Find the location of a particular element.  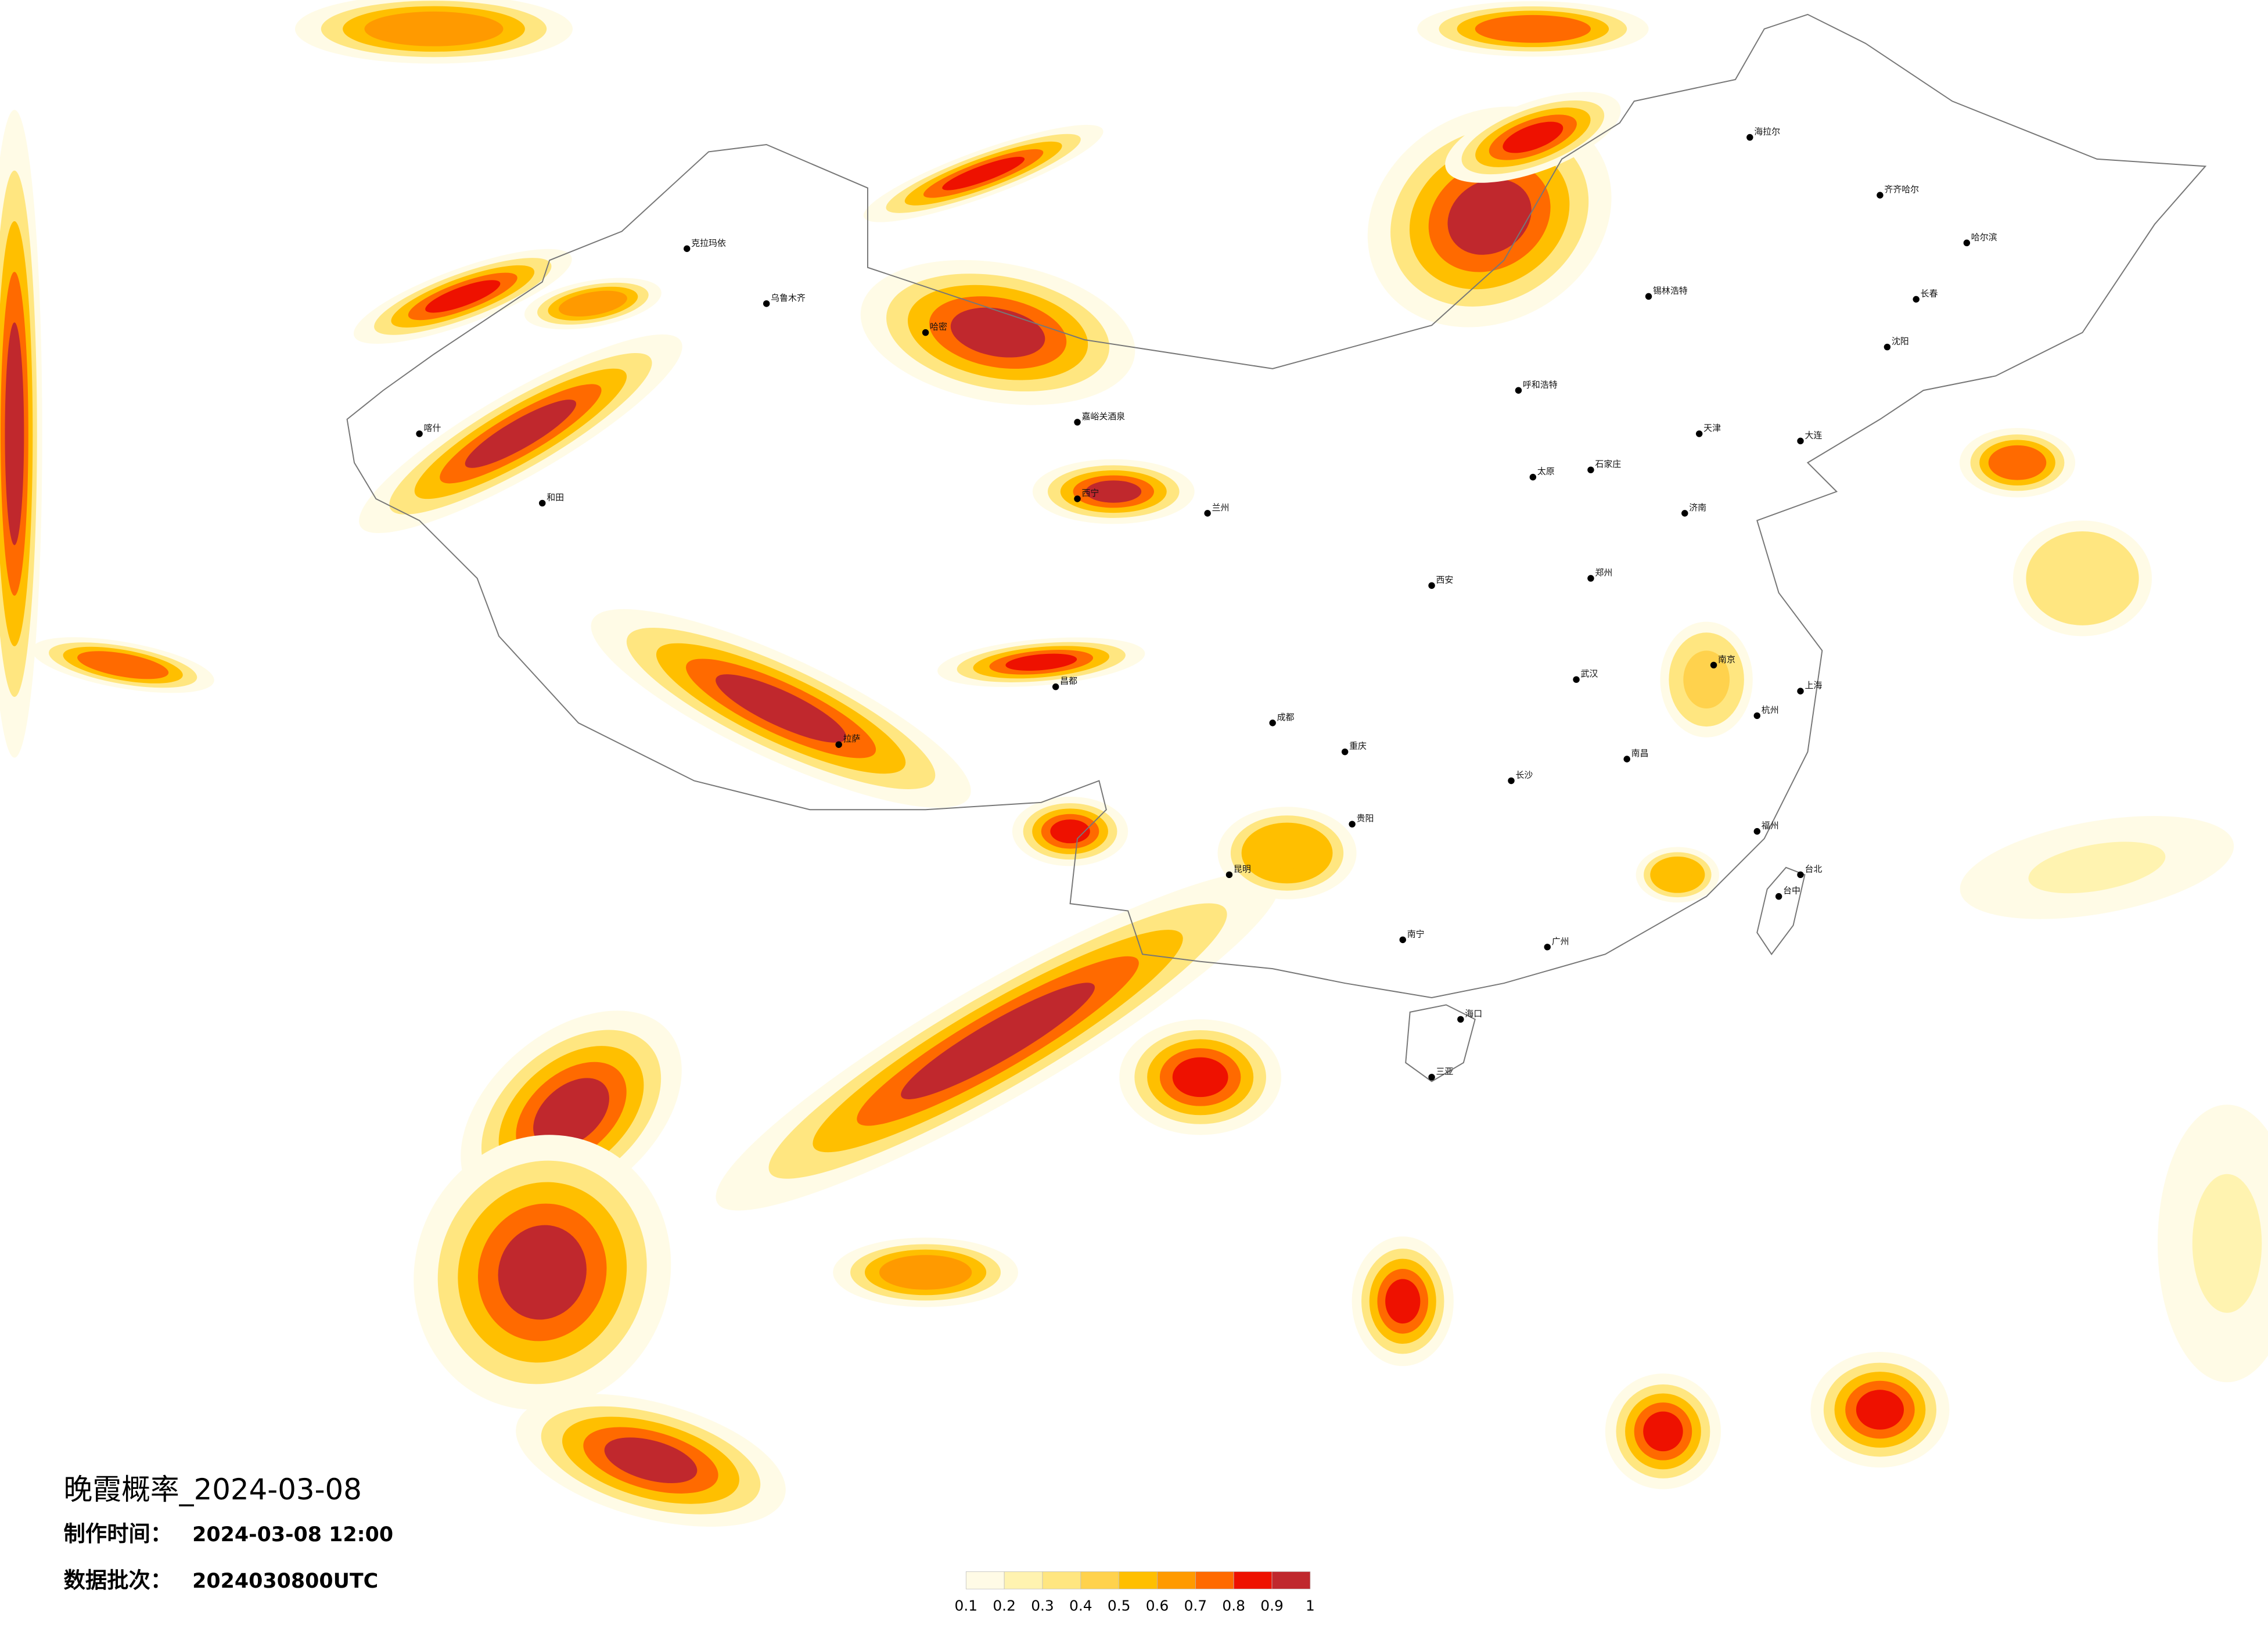

city-label: 克拉玛依 is located at coordinates (708, 243).